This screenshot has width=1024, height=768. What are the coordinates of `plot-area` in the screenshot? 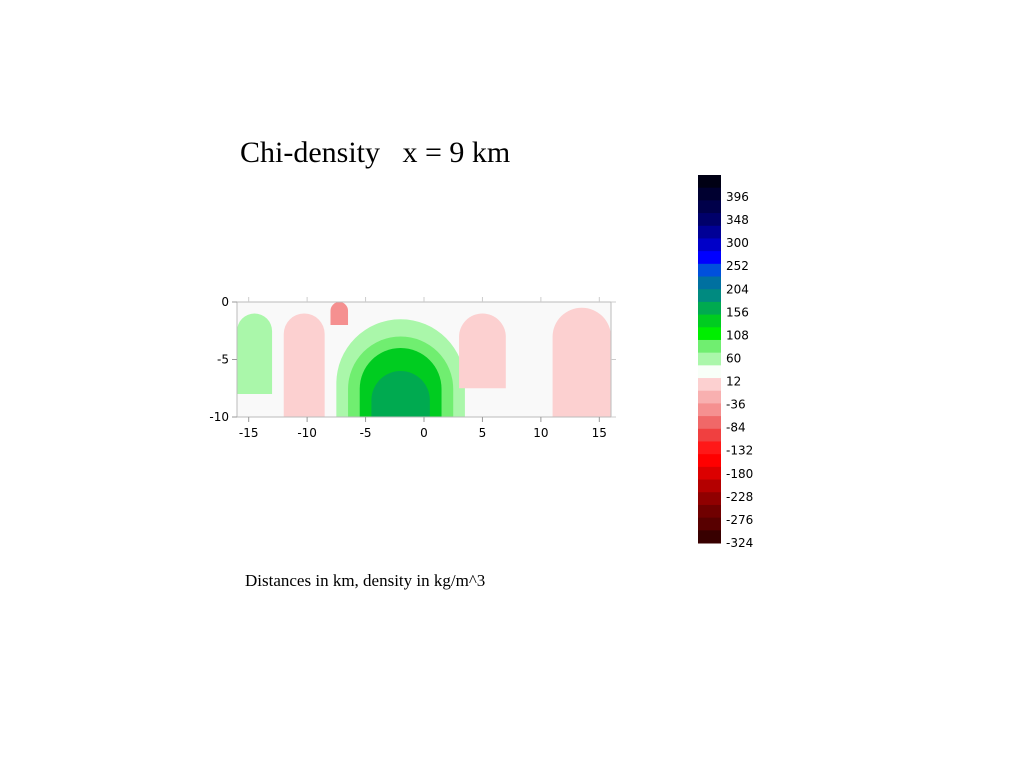 It's located at (424, 359).